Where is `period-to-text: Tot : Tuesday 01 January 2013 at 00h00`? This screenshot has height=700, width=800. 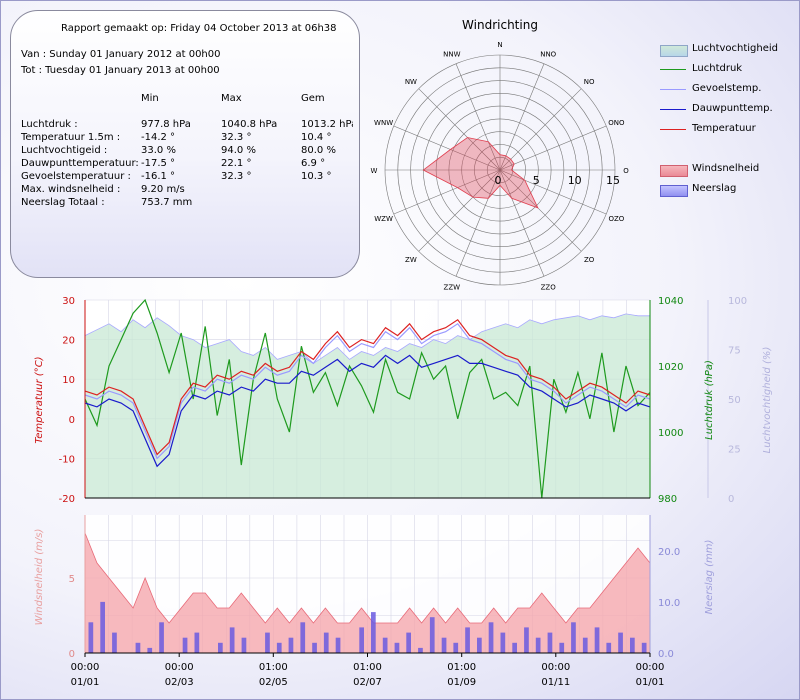
period-to-text: Tot : Tuesday 01 January 2013 at 00h00 is located at coordinates (120, 70).